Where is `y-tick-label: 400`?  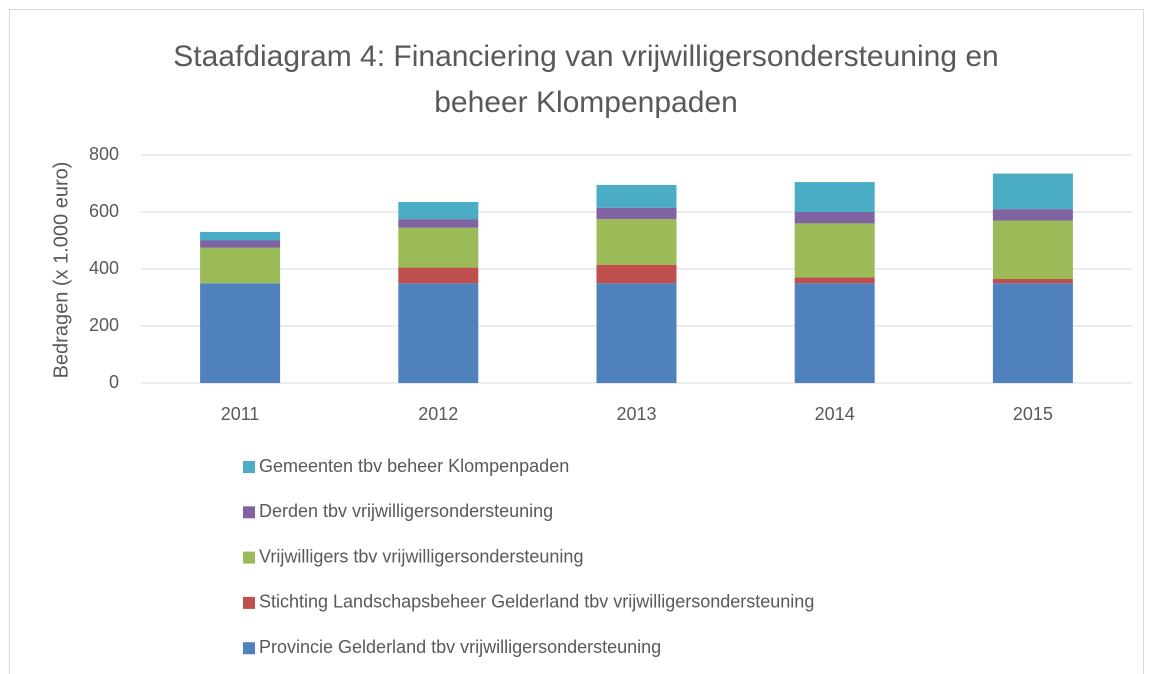
y-tick-label: 400 is located at coordinates (104, 268).